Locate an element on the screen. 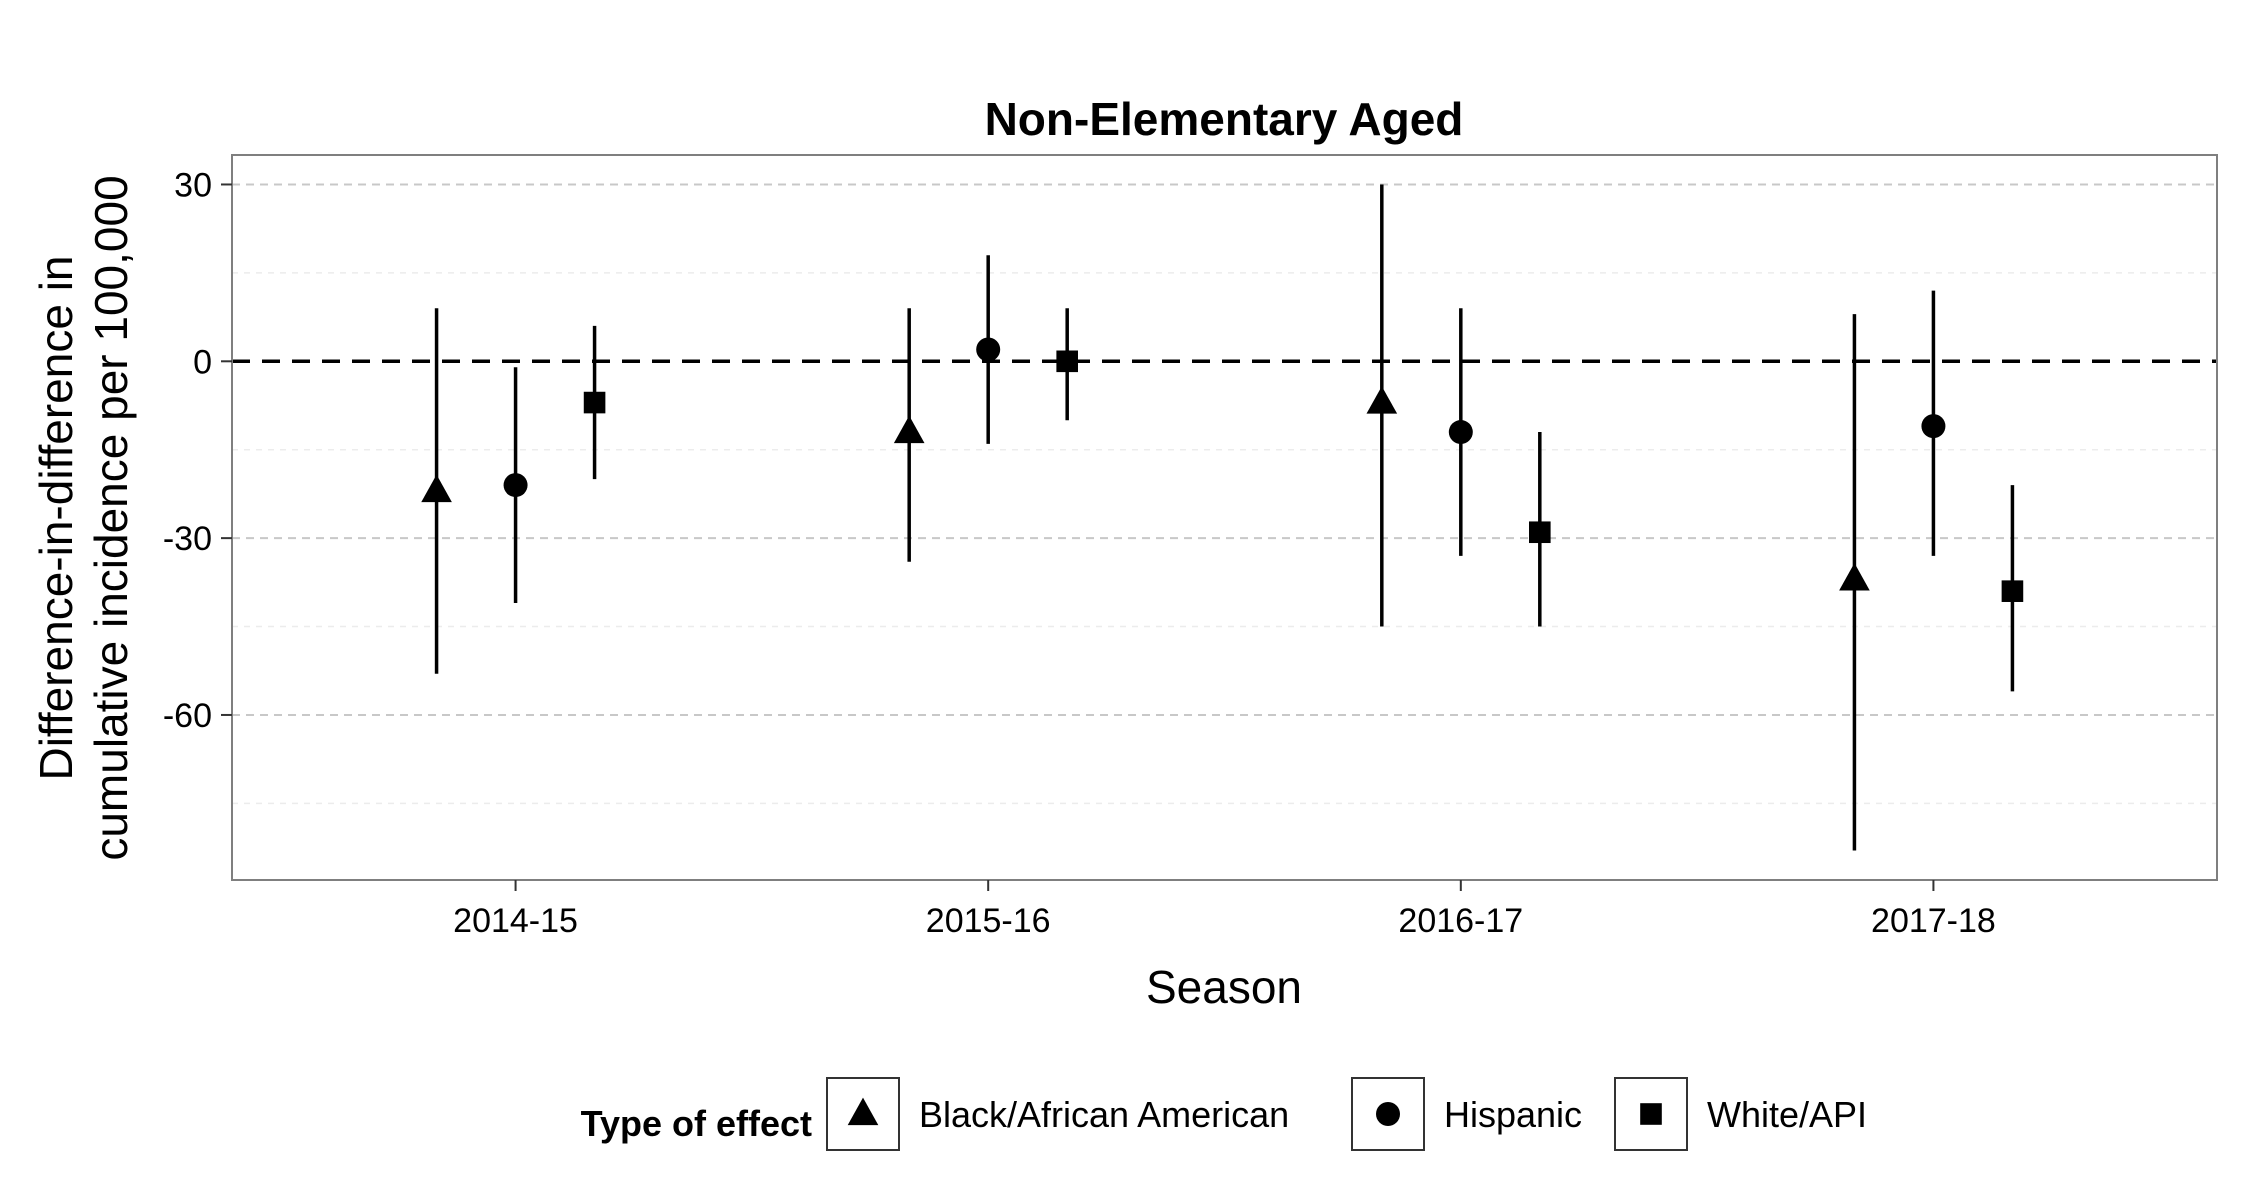  x-axis-title: Season is located at coordinates (1224, 987).